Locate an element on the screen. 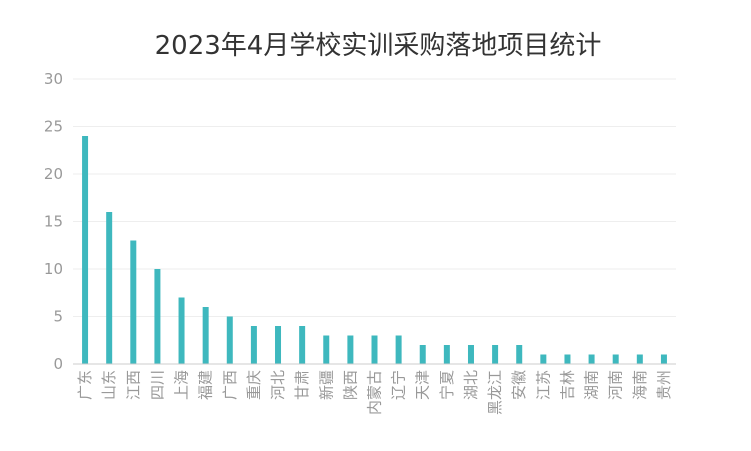  x-tick-label: 吉林 is located at coordinates (567, 385).